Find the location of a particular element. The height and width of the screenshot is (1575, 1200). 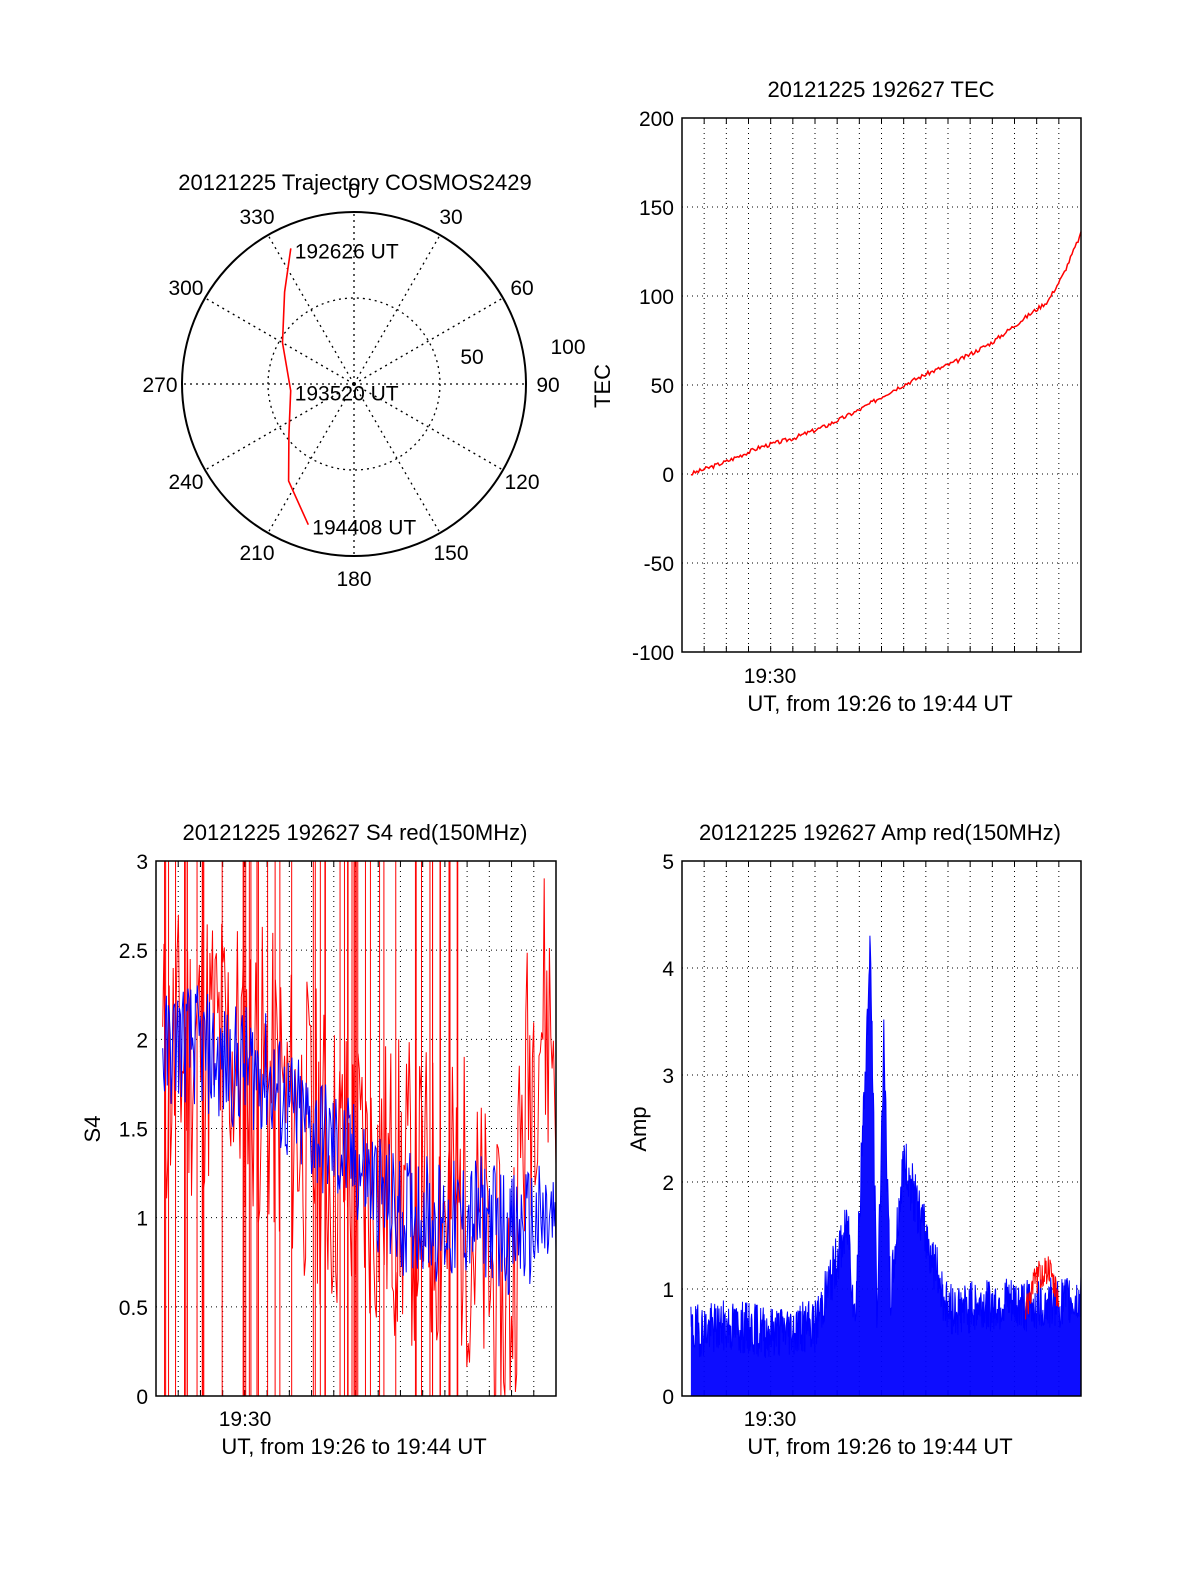

amp-plot: 5 4 3 2 1 0 is located at coordinates (872, 1130).